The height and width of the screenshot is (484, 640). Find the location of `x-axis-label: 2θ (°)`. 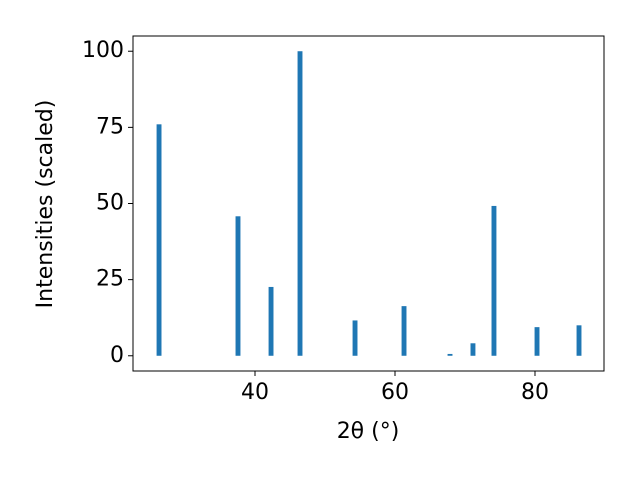

x-axis-label: 2θ (°) is located at coordinates (368, 431).